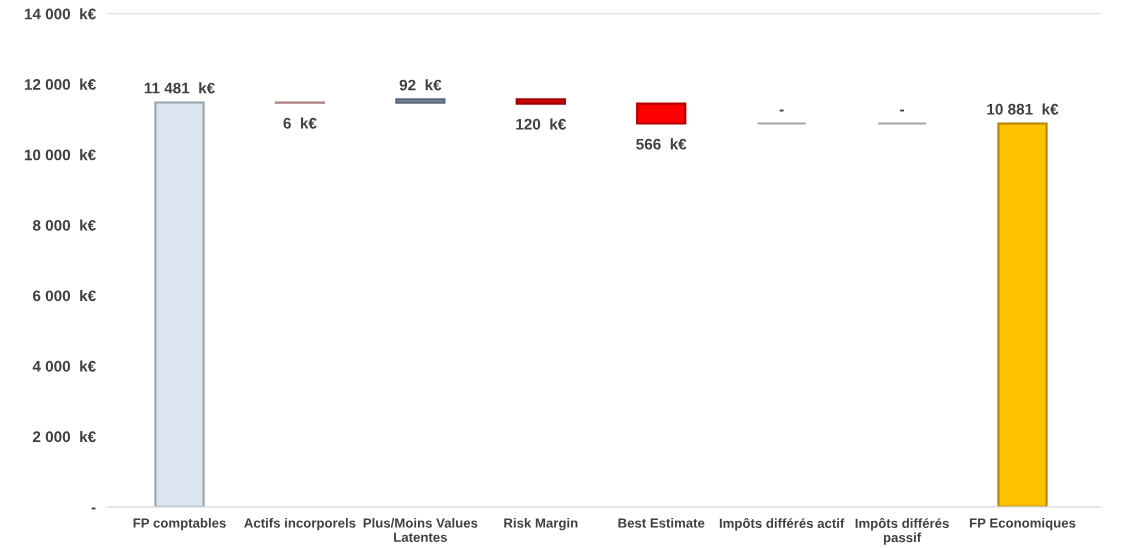 The height and width of the screenshot is (548, 1129). Describe the element at coordinates (1023, 109) in the screenshot. I see `data-label: 10 881 k€` at that location.